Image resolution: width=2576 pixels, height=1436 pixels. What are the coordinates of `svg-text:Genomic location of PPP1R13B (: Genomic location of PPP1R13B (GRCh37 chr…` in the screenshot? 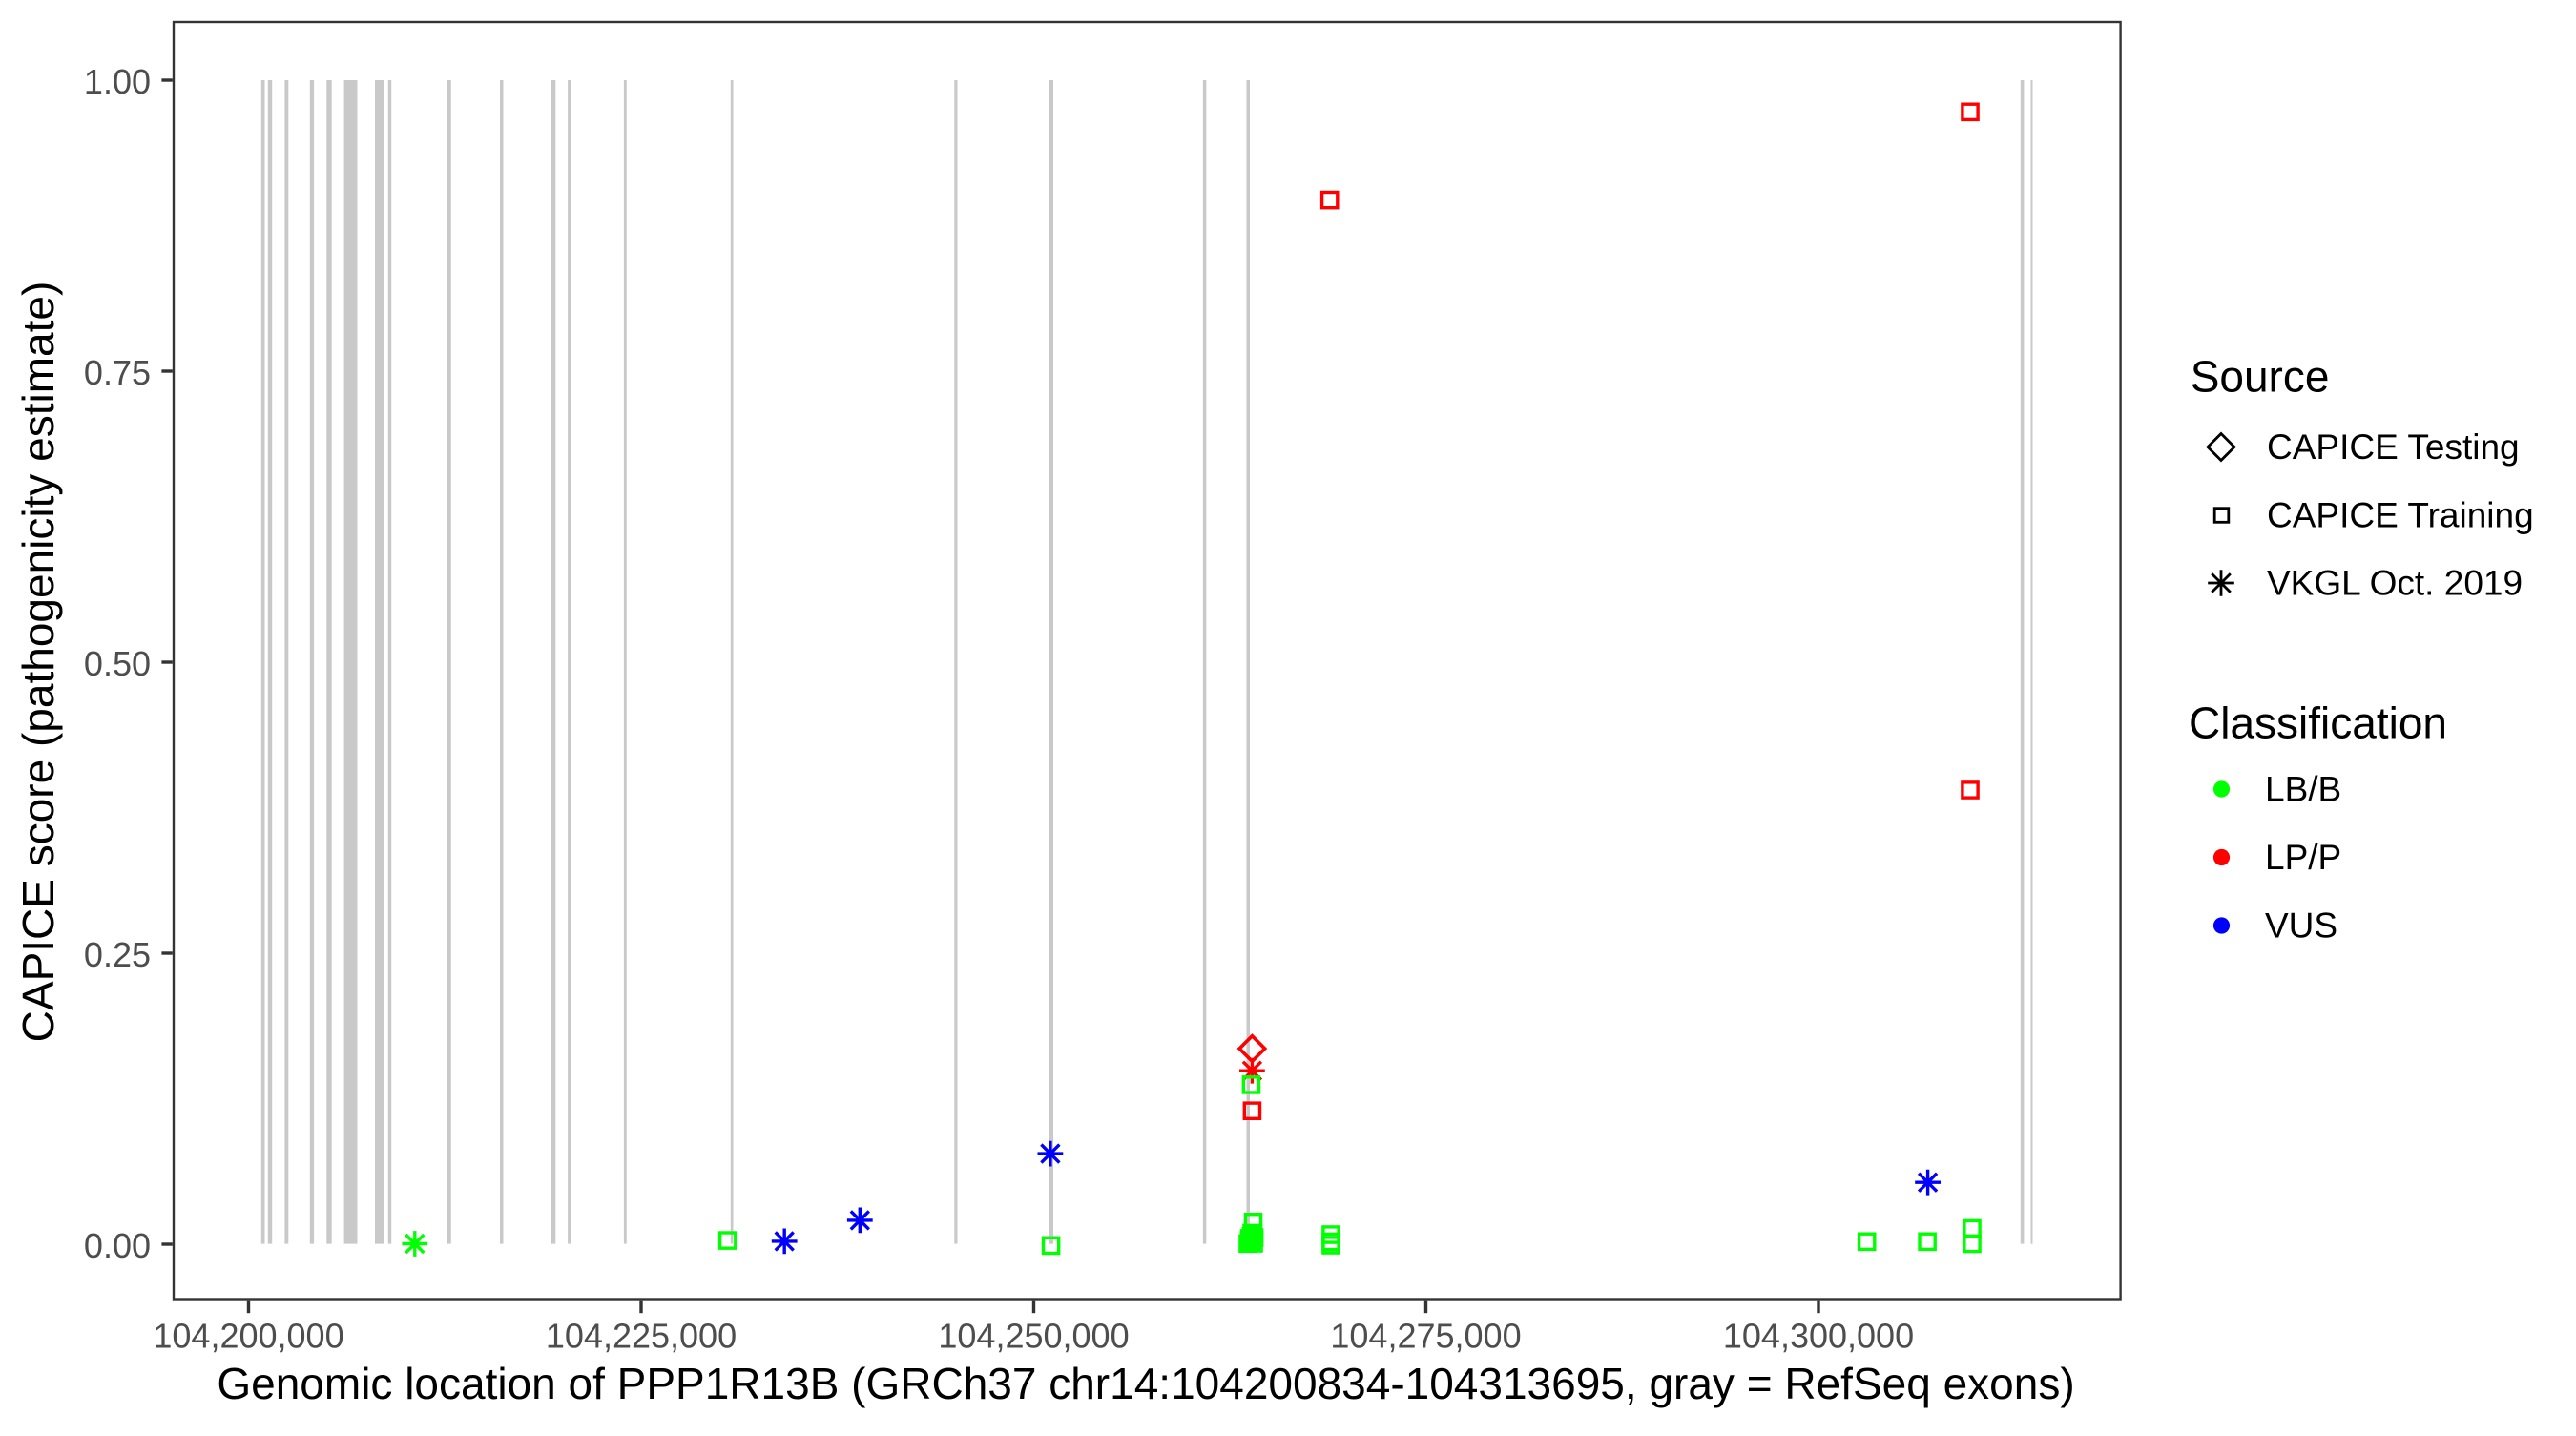 It's located at (1145, 1383).